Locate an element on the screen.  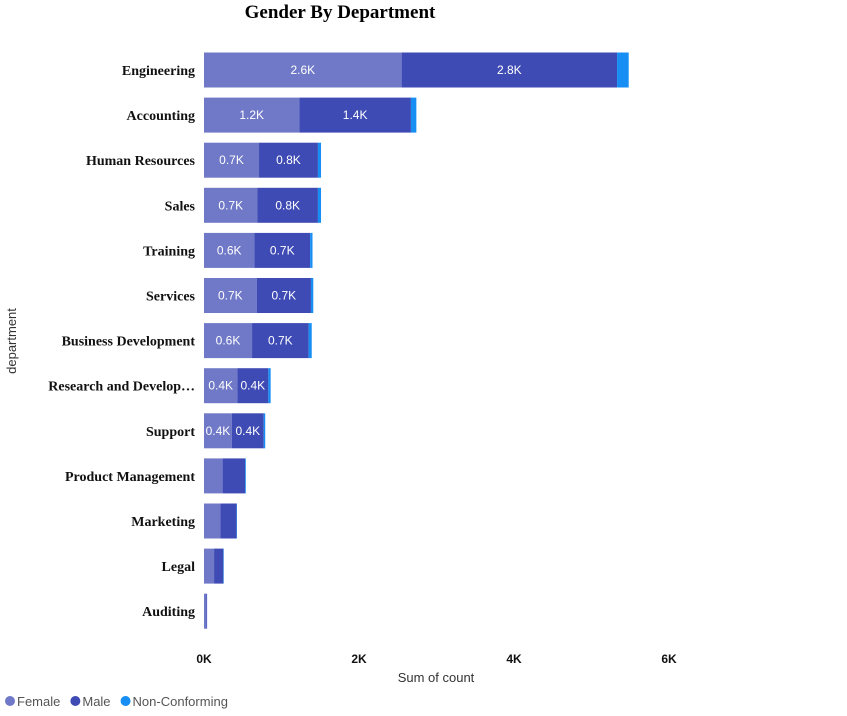
bar-male-auditing is located at coordinates (207, 611).